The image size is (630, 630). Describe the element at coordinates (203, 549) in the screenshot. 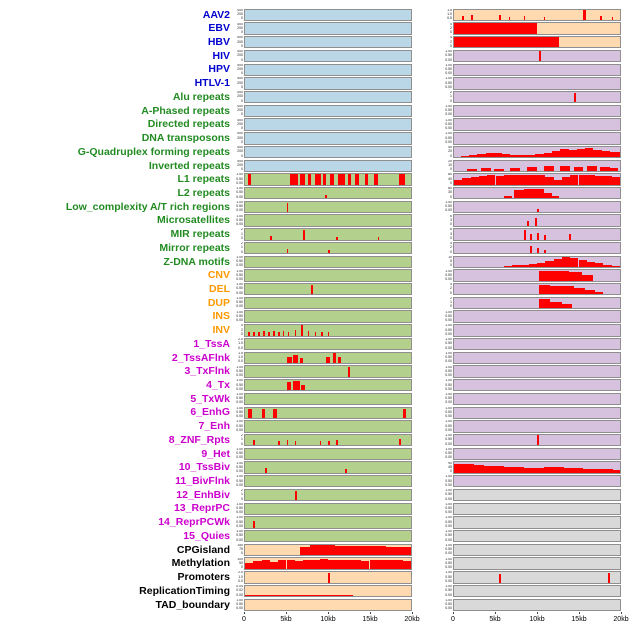

I see `row-label: CPGisland` at that location.